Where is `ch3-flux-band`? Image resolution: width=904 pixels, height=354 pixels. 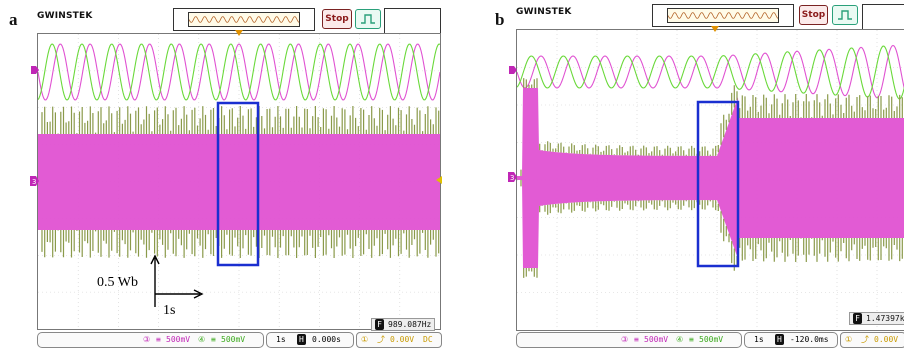
ch3-flux-band is located at coordinates (239, 182).